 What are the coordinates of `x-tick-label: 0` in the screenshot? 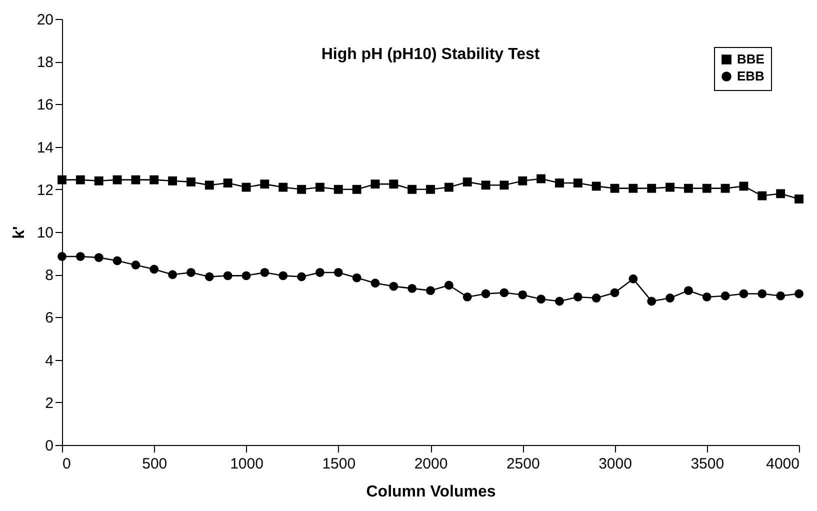 It's located at (66, 464).